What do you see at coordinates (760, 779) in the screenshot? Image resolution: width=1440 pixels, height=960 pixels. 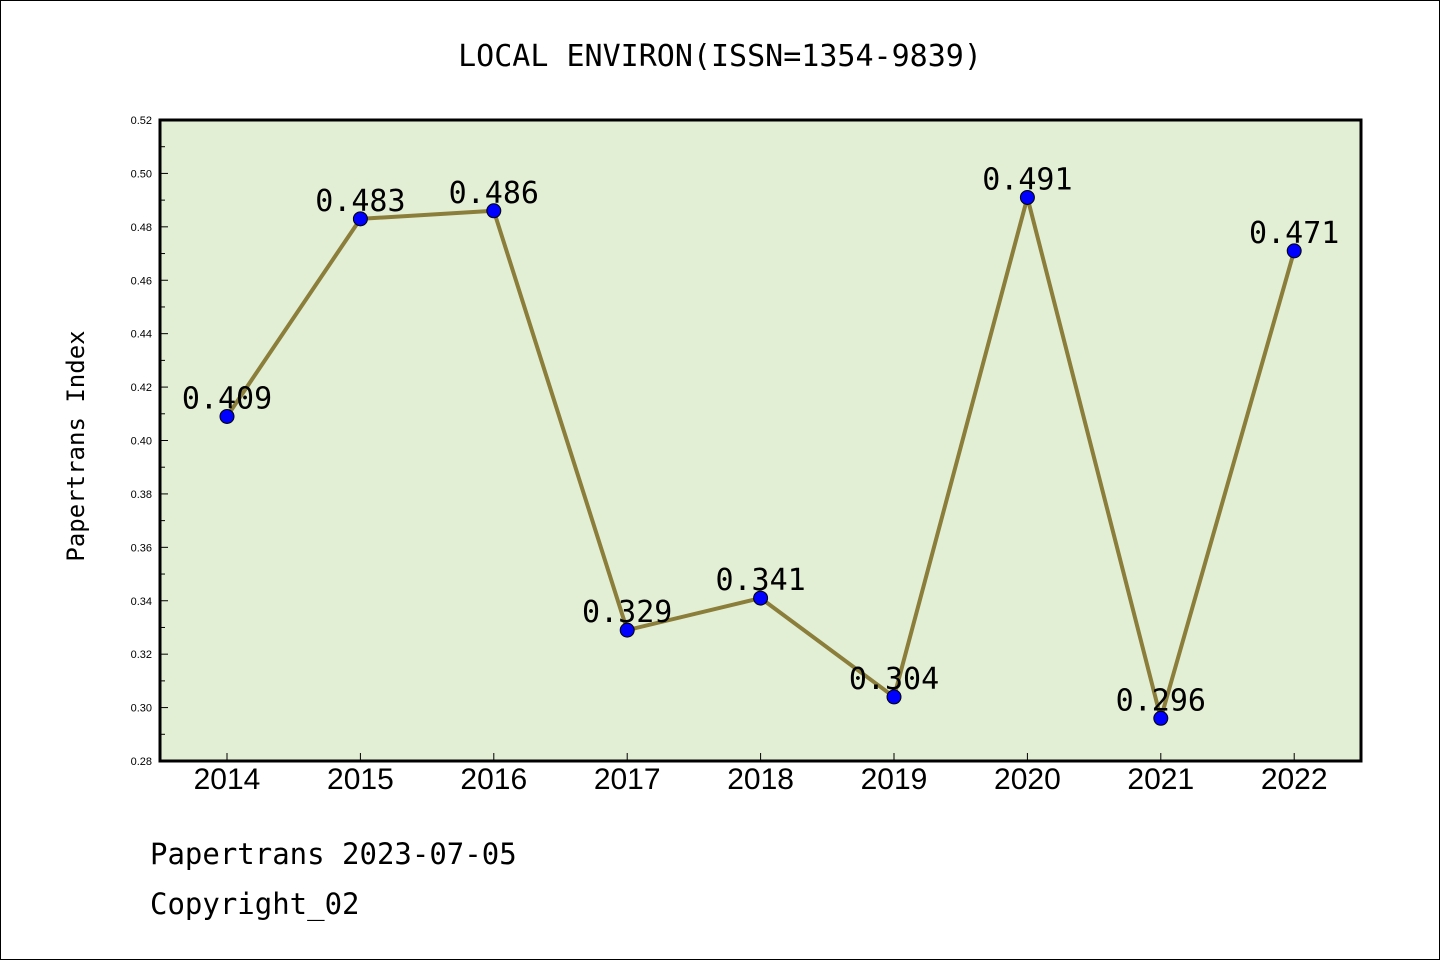 I see `x-tick-label: 2018` at bounding box center [760, 779].